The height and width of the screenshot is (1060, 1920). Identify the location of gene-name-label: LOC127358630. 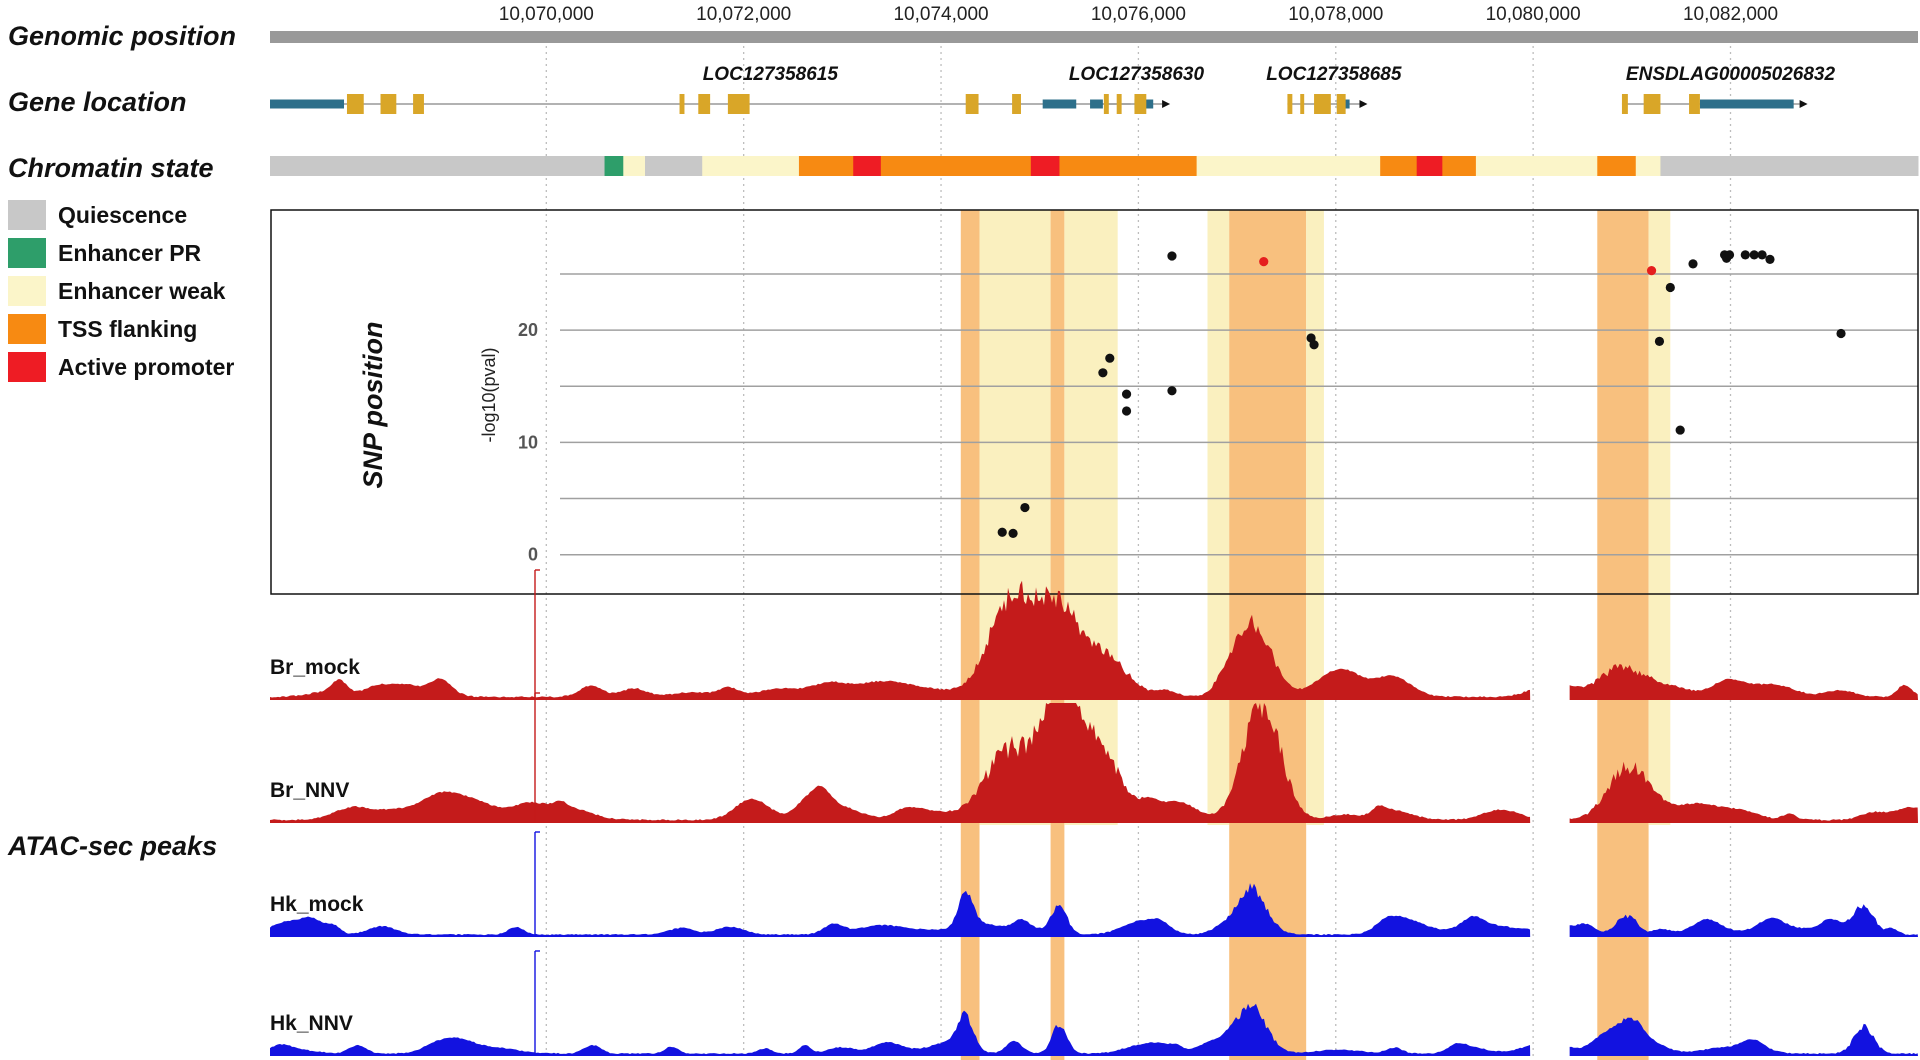
(1137, 74).